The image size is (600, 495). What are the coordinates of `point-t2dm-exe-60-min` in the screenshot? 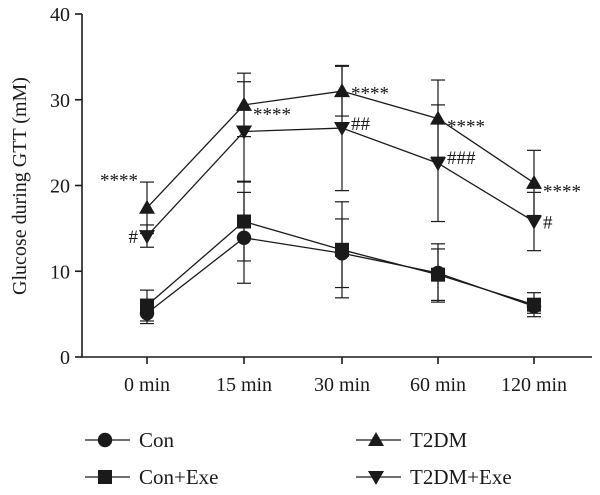 It's located at (438, 164).